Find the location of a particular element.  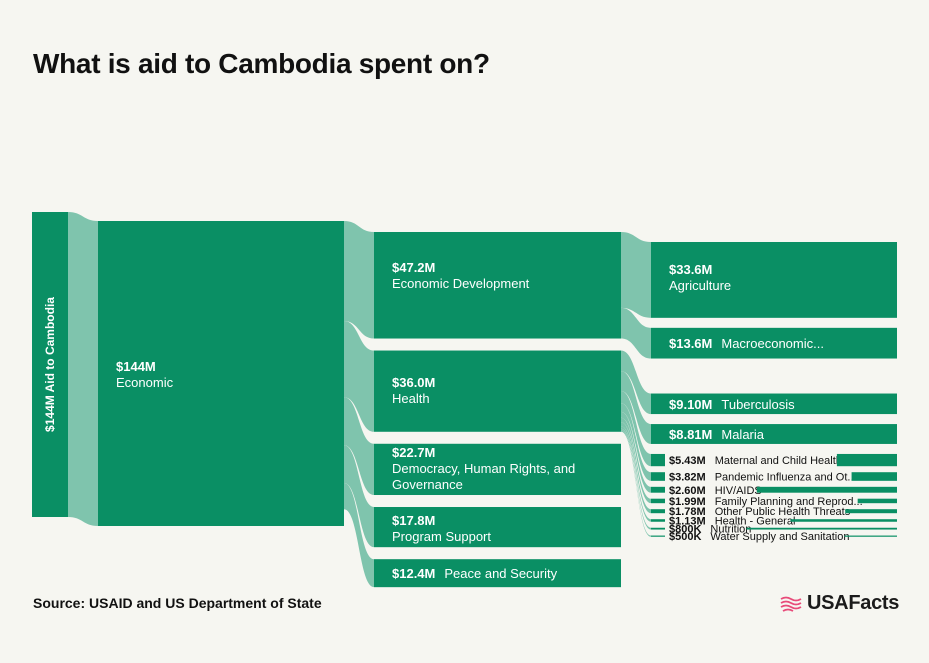

subcategory-name-agriculture: Agriculture is located at coordinates (700, 285).